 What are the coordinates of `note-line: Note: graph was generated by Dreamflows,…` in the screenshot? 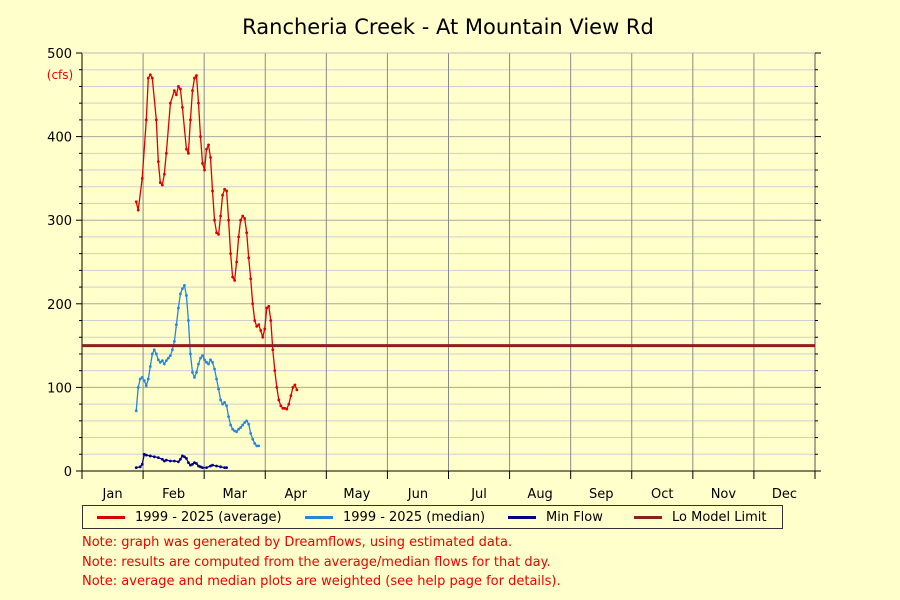 It's located at (297, 542).